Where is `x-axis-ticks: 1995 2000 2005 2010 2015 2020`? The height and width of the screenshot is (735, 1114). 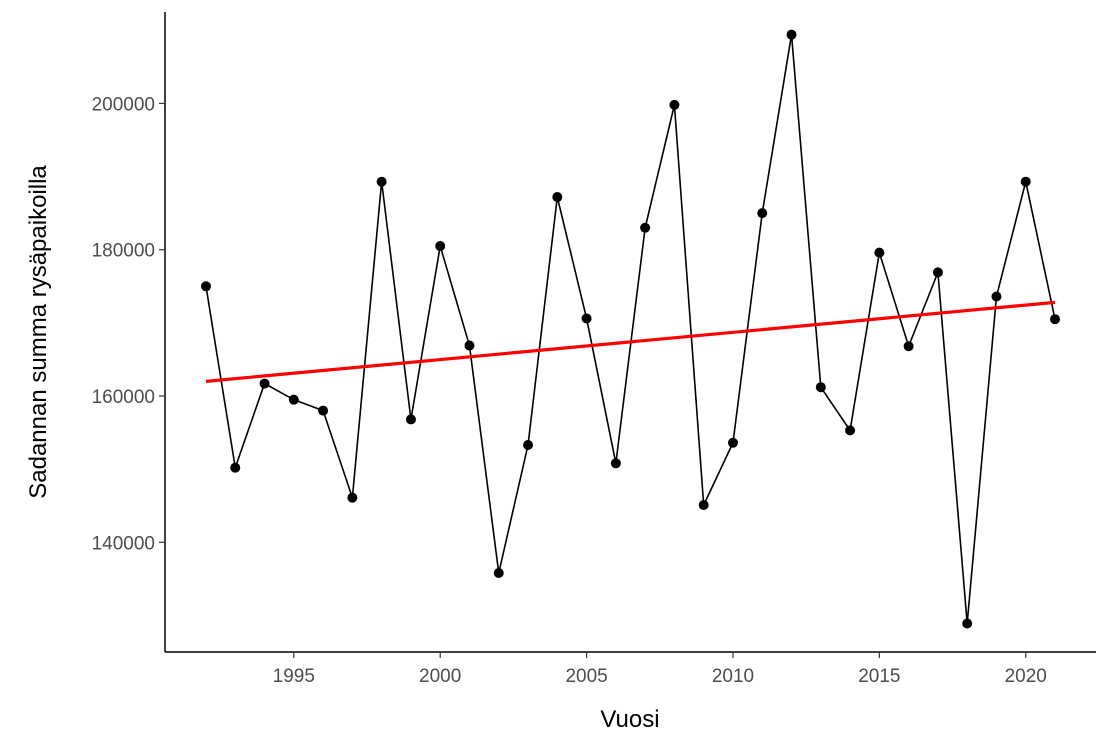
x-axis-ticks: 1995 2000 2005 2010 2015 2020 is located at coordinates (660, 669).